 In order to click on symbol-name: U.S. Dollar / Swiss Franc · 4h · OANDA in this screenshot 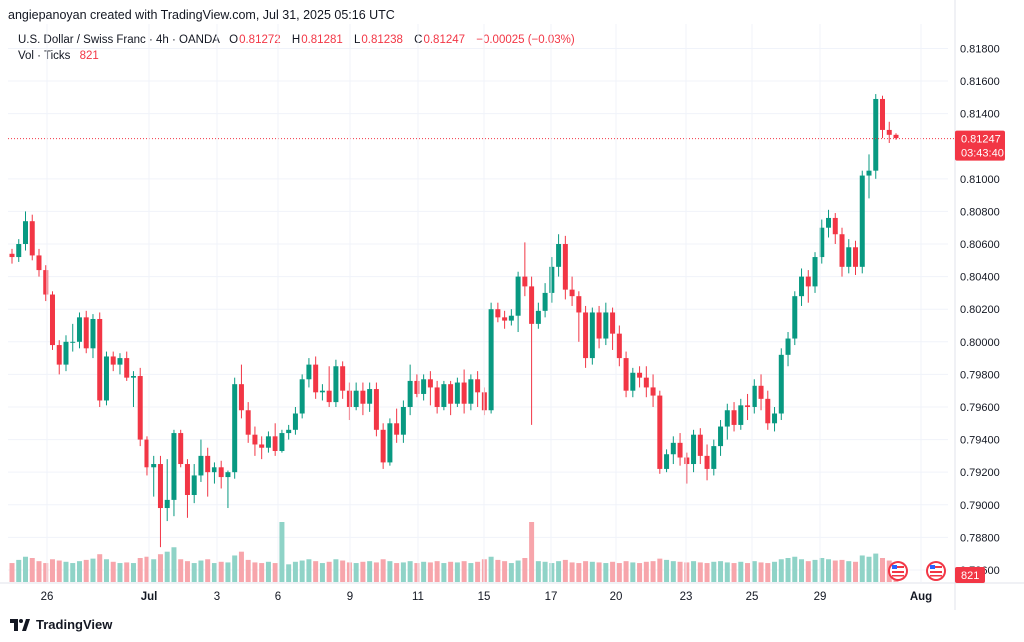, I will do `click(119, 40)`.